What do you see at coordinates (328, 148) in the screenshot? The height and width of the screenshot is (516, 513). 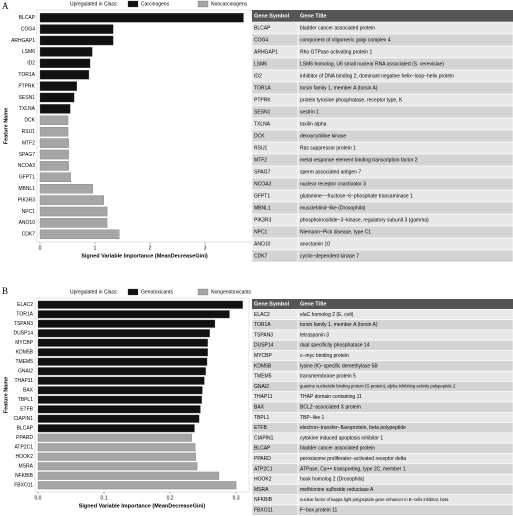 I see `table-cell: Ras suppressor protein 1` at bounding box center [328, 148].